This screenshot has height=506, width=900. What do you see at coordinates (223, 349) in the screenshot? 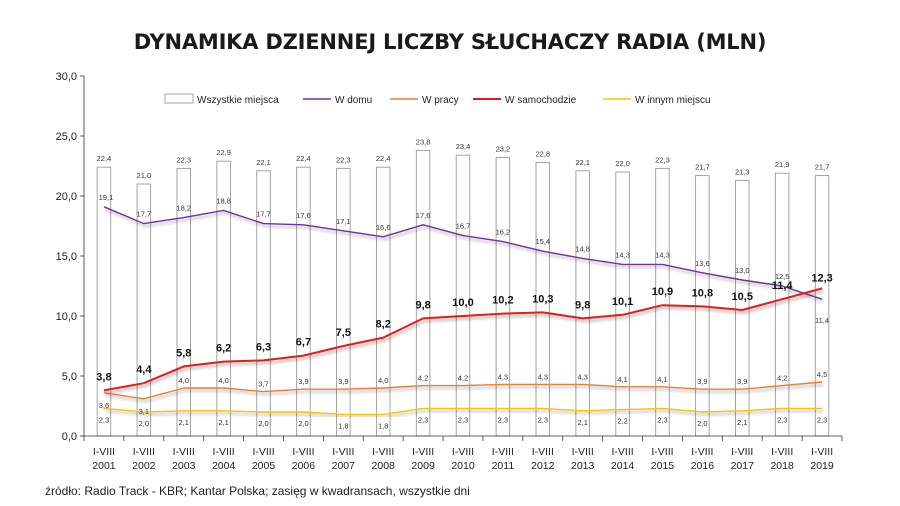
I see `data-label-w-samochodzie: 6,2` at bounding box center [223, 349].